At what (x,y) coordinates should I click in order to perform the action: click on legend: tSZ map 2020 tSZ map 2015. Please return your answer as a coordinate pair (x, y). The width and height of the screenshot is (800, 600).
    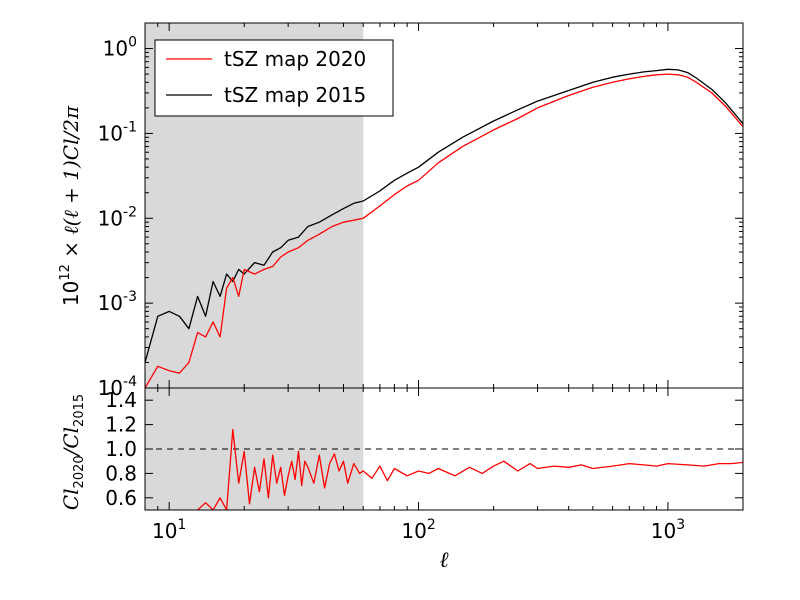
    Looking at the image, I should click on (274, 78).